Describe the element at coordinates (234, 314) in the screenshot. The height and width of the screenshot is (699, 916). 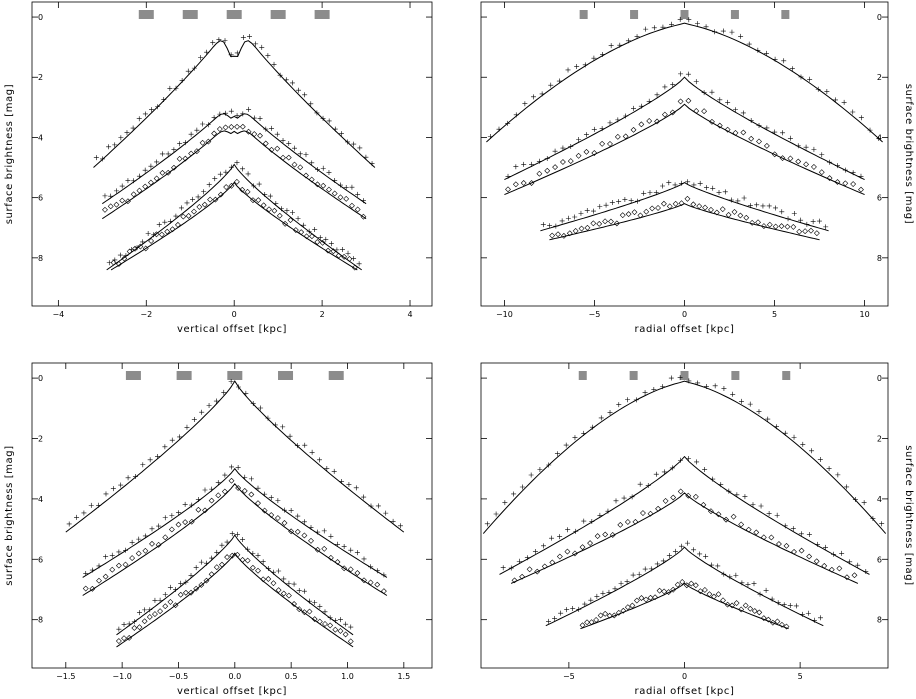
I see `x-tick-label: 0` at that location.